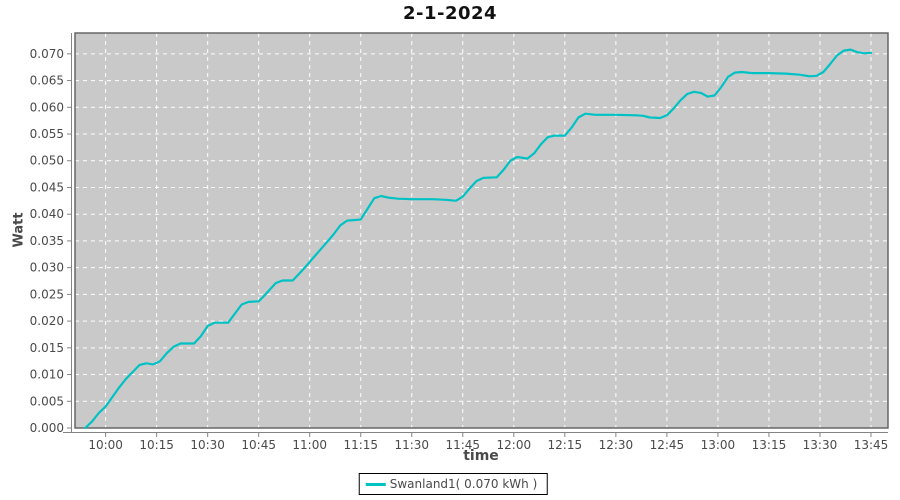 This screenshot has height=500, width=900. Describe the element at coordinates (871, 445) in the screenshot. I see `x-tick-label: 13:45` at that location.